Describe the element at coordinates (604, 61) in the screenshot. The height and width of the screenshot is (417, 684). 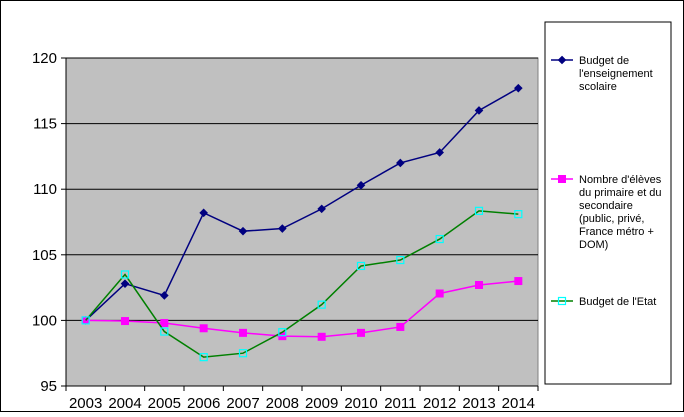
I see `legend-label: Budget de` at that location.